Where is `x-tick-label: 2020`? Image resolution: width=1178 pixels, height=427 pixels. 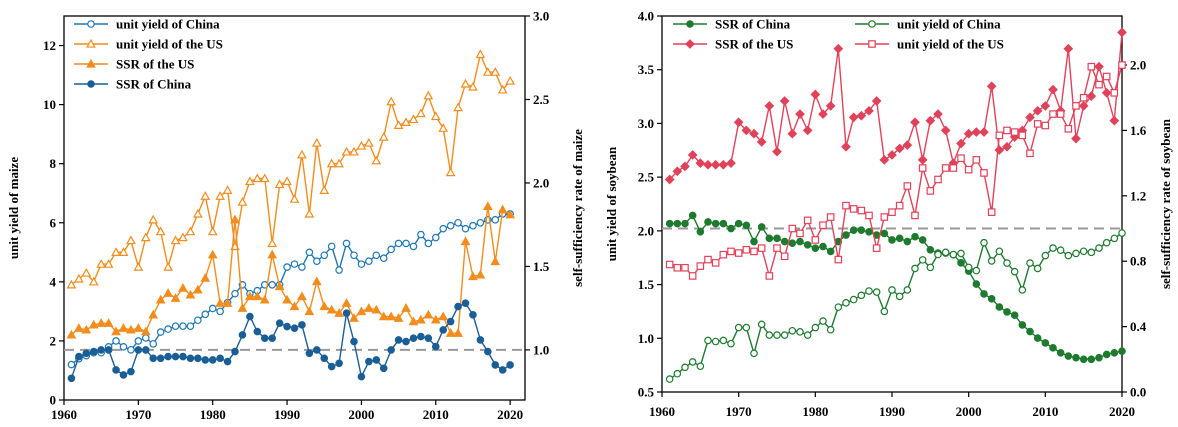 x-tick-label: 2020 is located at coordinates (1122, 411).